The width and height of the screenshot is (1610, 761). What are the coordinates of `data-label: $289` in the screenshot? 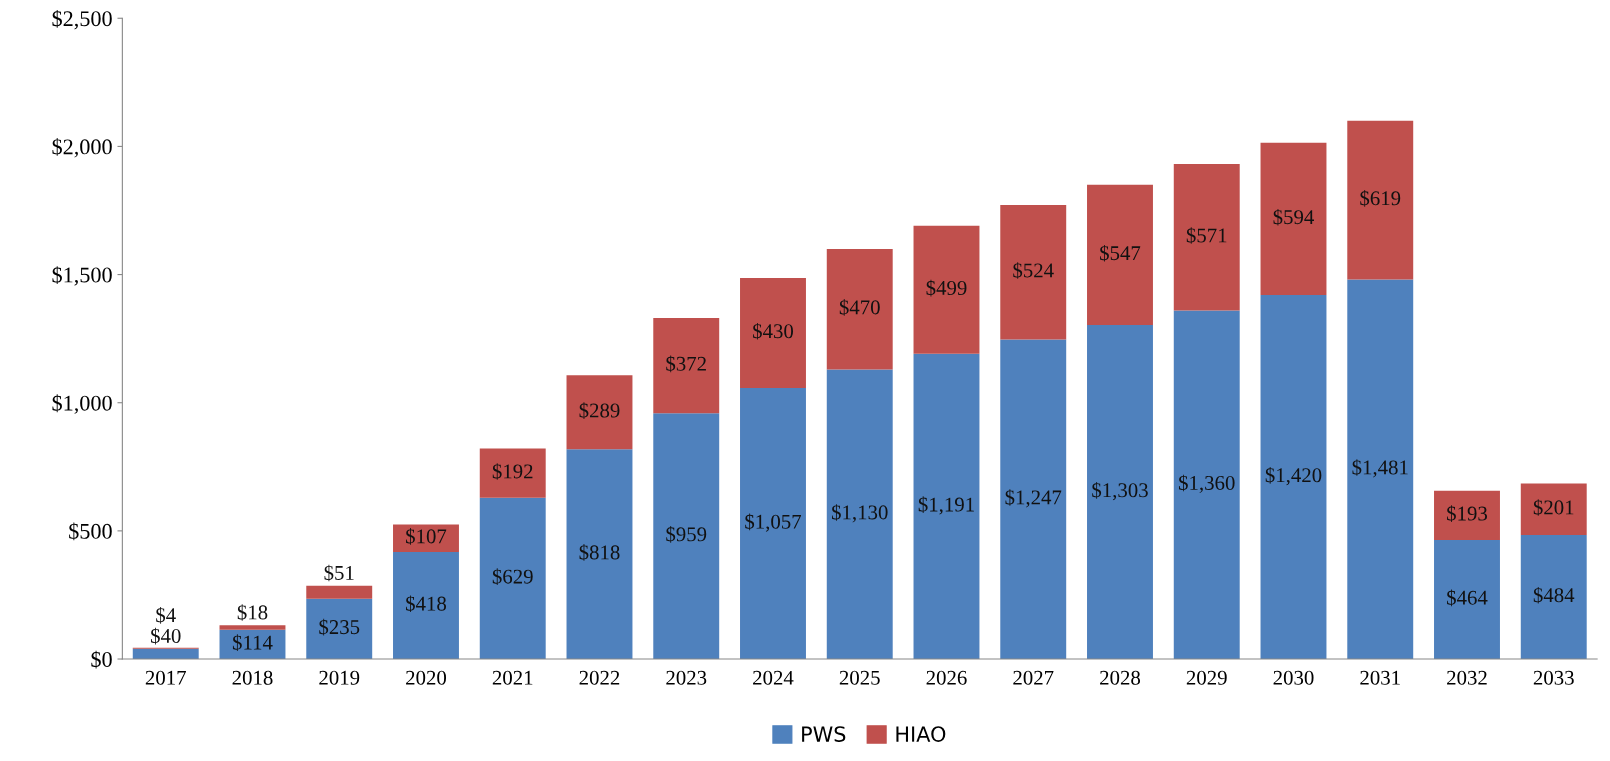 It's located at (599, 410).